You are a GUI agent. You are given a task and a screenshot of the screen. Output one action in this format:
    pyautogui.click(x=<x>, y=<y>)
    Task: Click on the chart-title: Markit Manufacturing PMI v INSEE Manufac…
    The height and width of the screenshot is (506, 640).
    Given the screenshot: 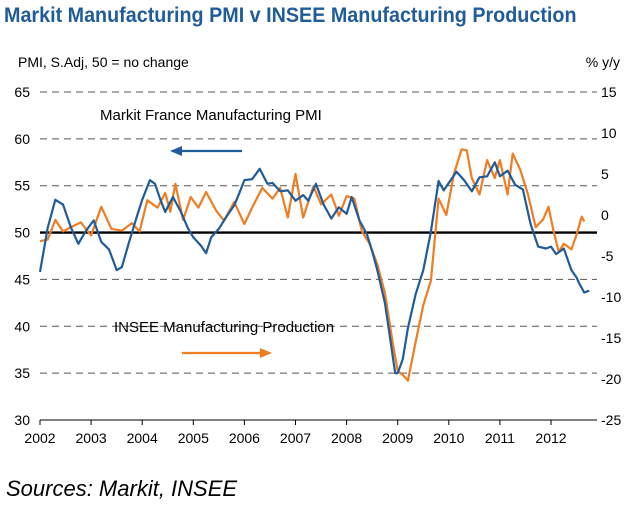 What is the action you would take?
    pyautogui.click(x=290, y=15)
    